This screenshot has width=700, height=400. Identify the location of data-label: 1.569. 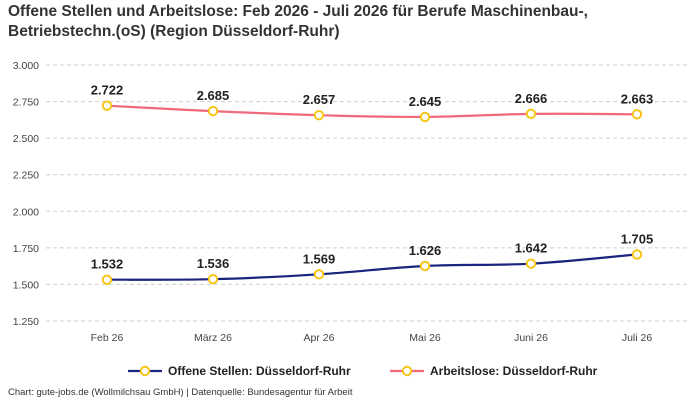
(319, 258).